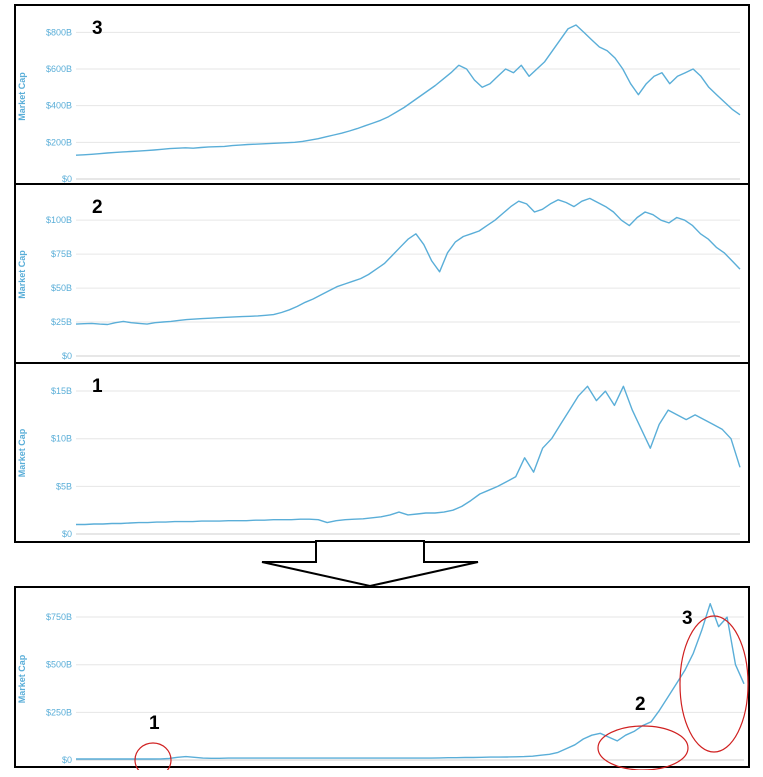  What do you see at coordinates (61, 288) in the screenshot?
I see `chart-1-tick-label: $50B` at bounding box center [61, 288].